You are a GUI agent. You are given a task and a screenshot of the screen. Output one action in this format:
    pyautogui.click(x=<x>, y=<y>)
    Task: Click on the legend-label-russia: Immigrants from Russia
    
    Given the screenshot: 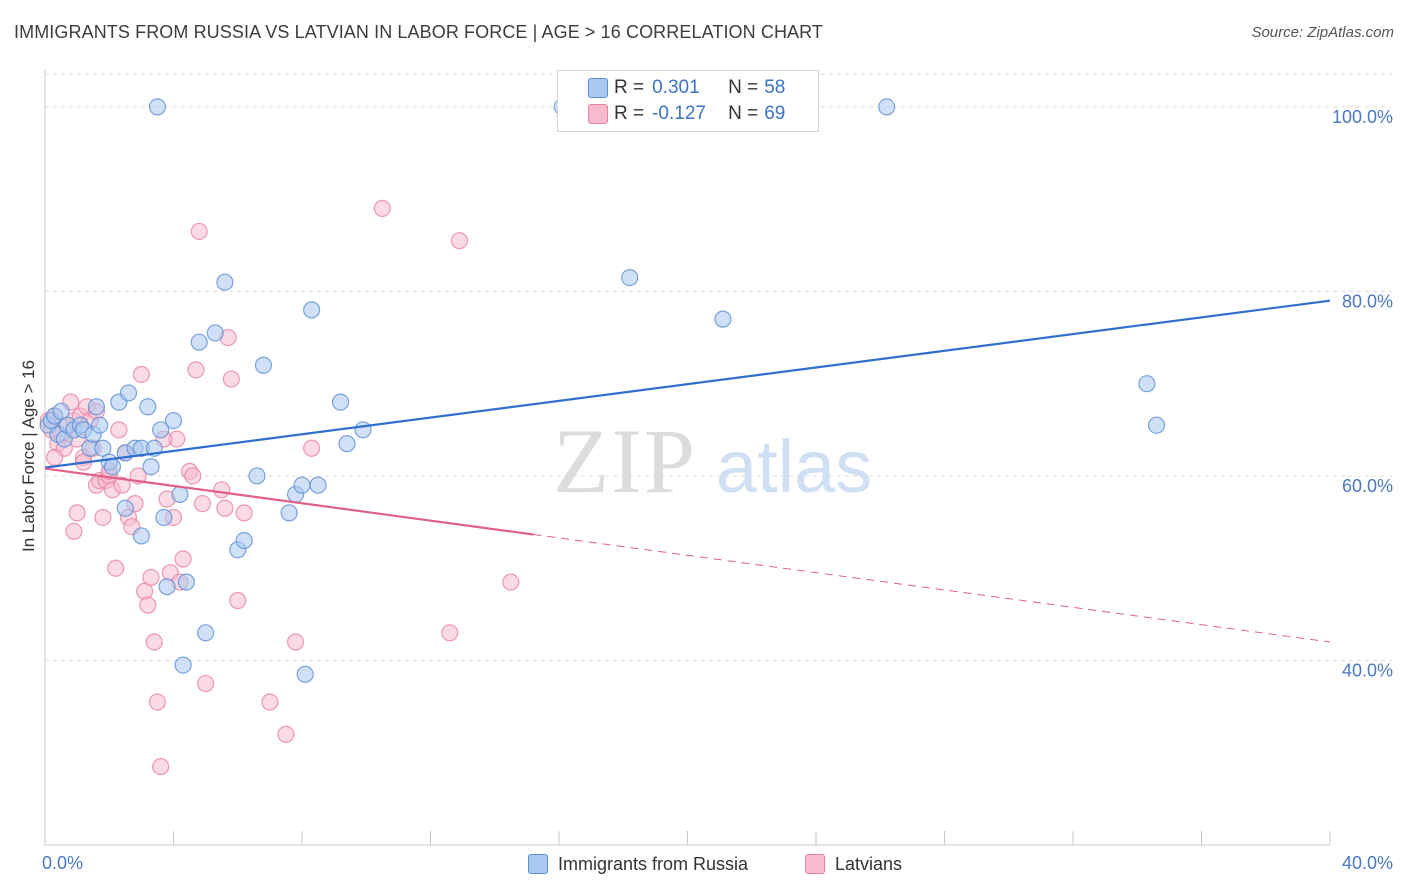 What is the action you would take?
    pyautogui.click(x=653, y=863)
    